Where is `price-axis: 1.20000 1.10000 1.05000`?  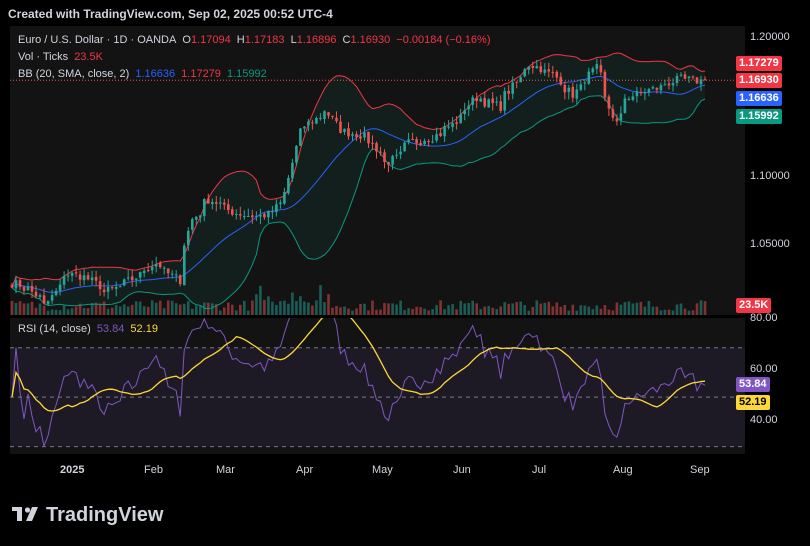
price-axis: 1.20000 1.10000 1.05000 is located at coordinates (777, 170).